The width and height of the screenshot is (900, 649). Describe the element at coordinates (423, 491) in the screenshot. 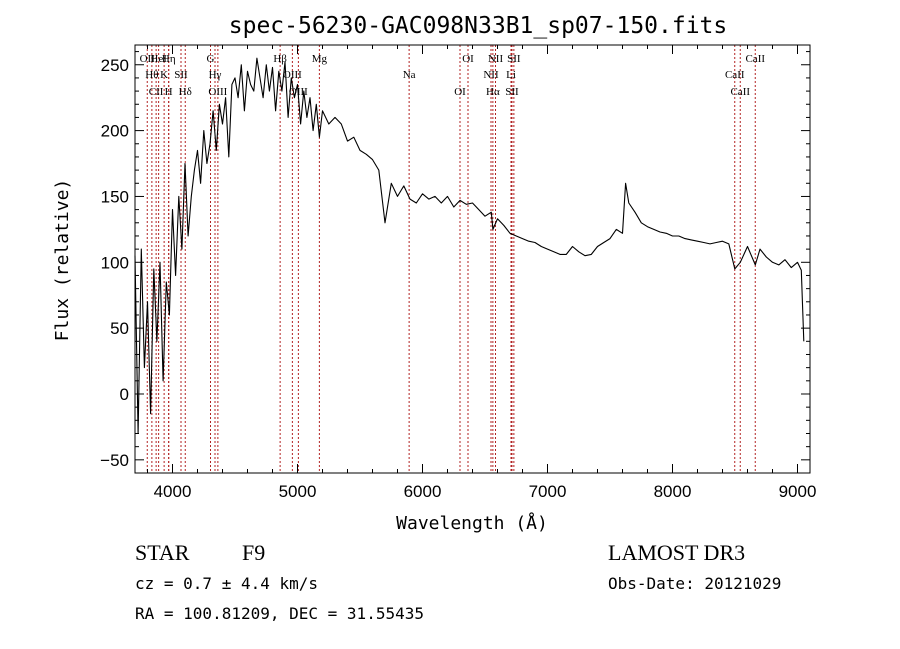

I see `x-tick-label: 6000` at that location.